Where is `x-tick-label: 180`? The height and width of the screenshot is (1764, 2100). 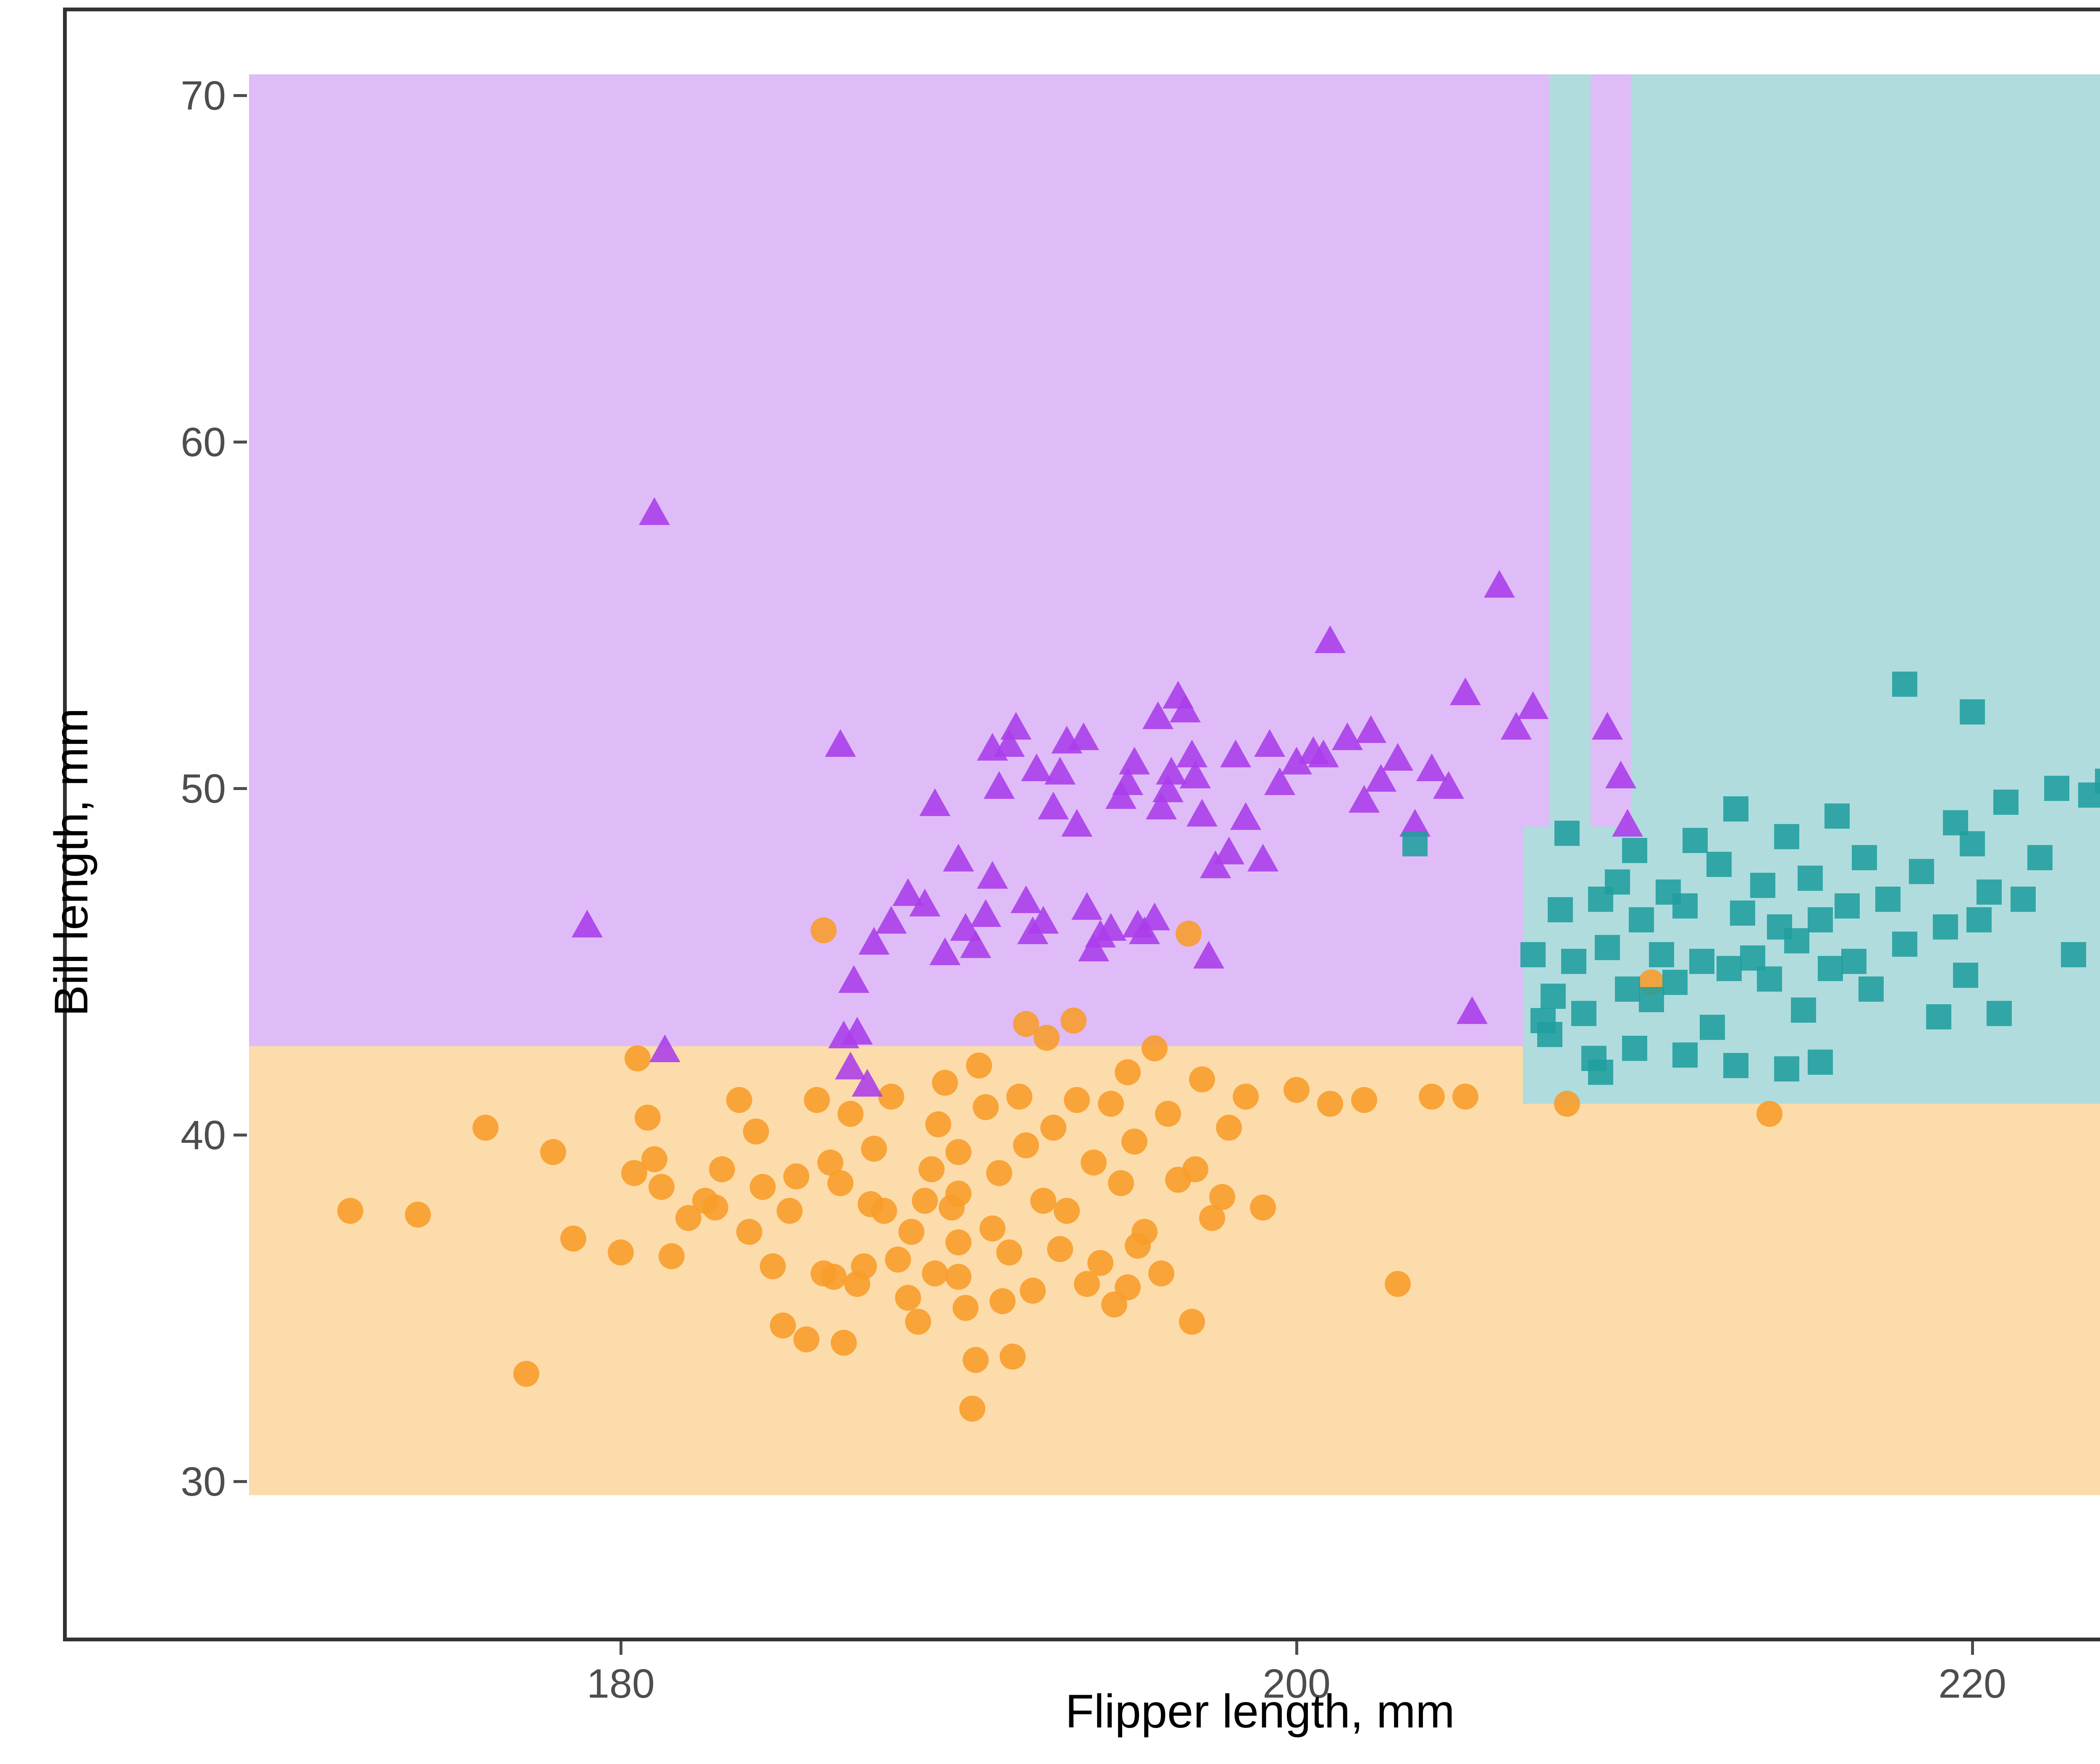 x-tick-label: 180 is located at coordinates (621, 1683).